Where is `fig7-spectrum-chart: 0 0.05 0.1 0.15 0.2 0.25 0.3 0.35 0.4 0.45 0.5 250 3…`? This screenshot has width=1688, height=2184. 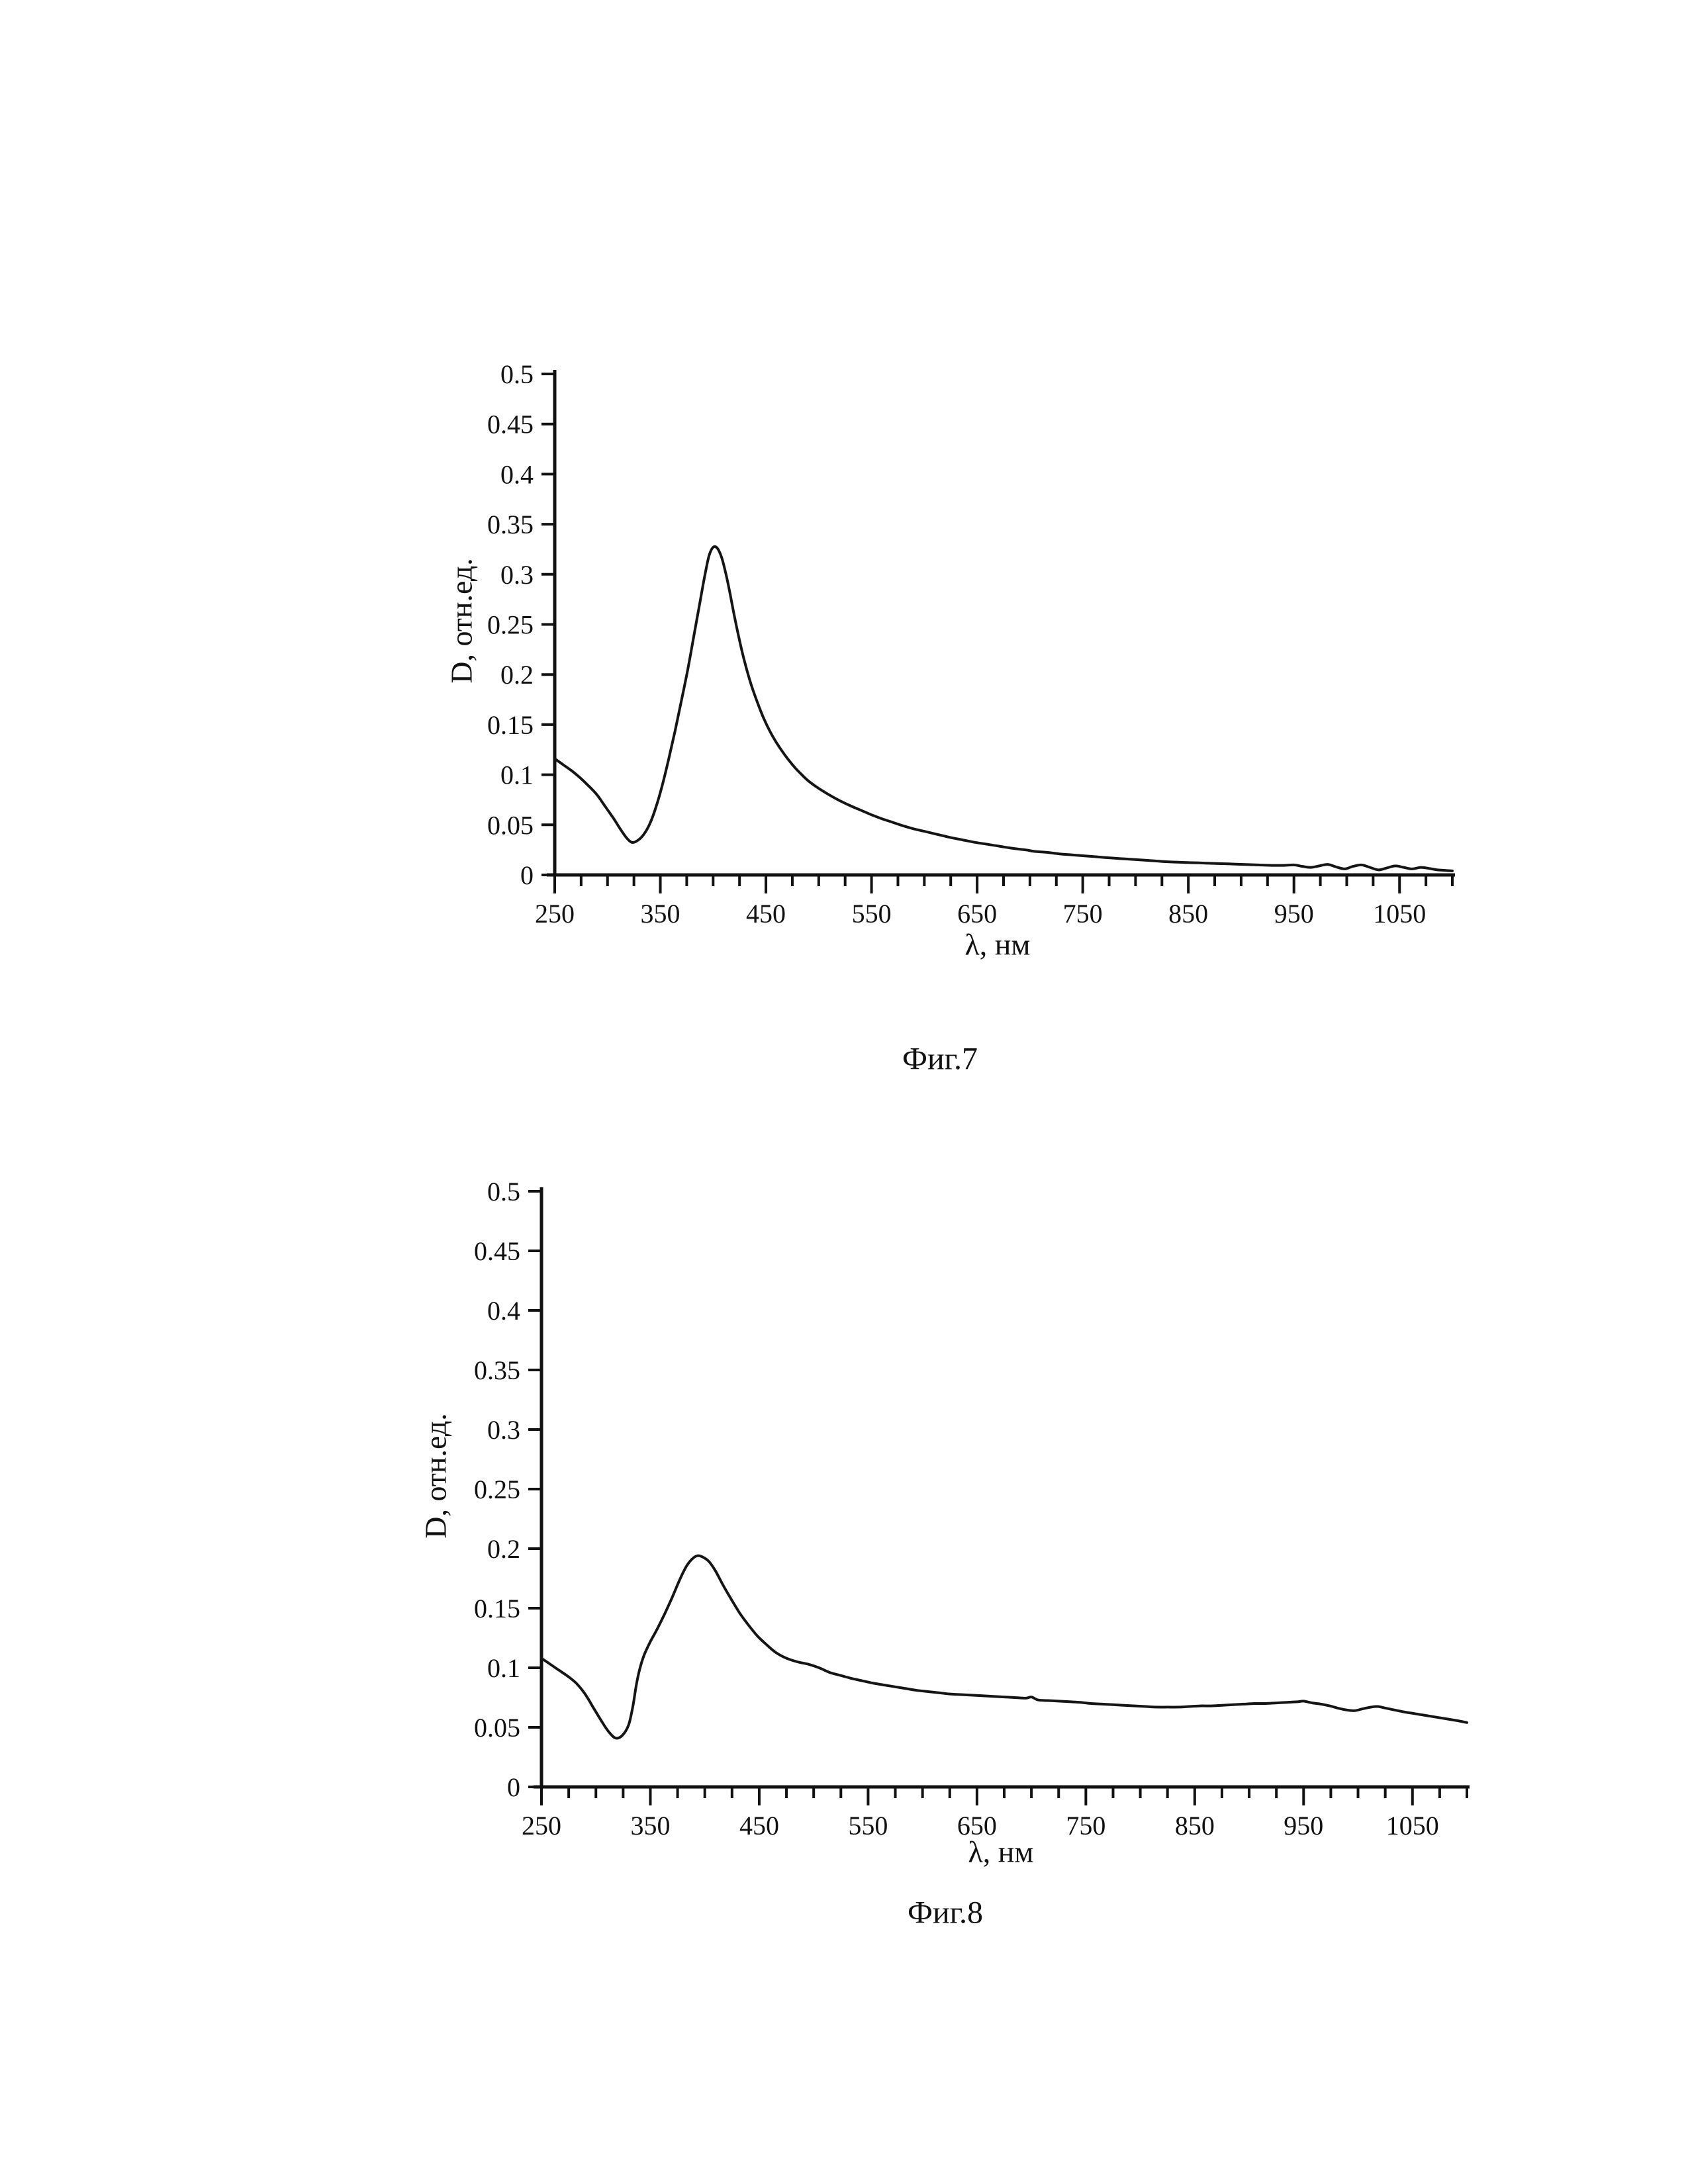
fig7-spectrum-chart: 0 0.05 0.1 0.15 0.2 0.25 0.3 0.35 0.4 0.45 0.5 250 3… is located at coordinates (971, 644).